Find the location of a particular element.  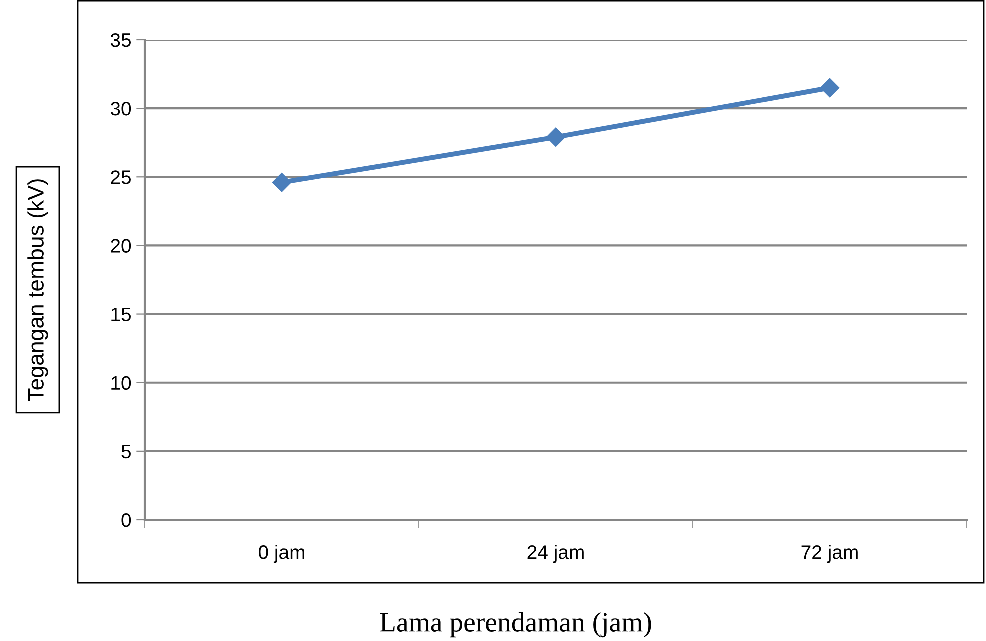

y-tick-label: 25 is located at coordinates (121, 177).